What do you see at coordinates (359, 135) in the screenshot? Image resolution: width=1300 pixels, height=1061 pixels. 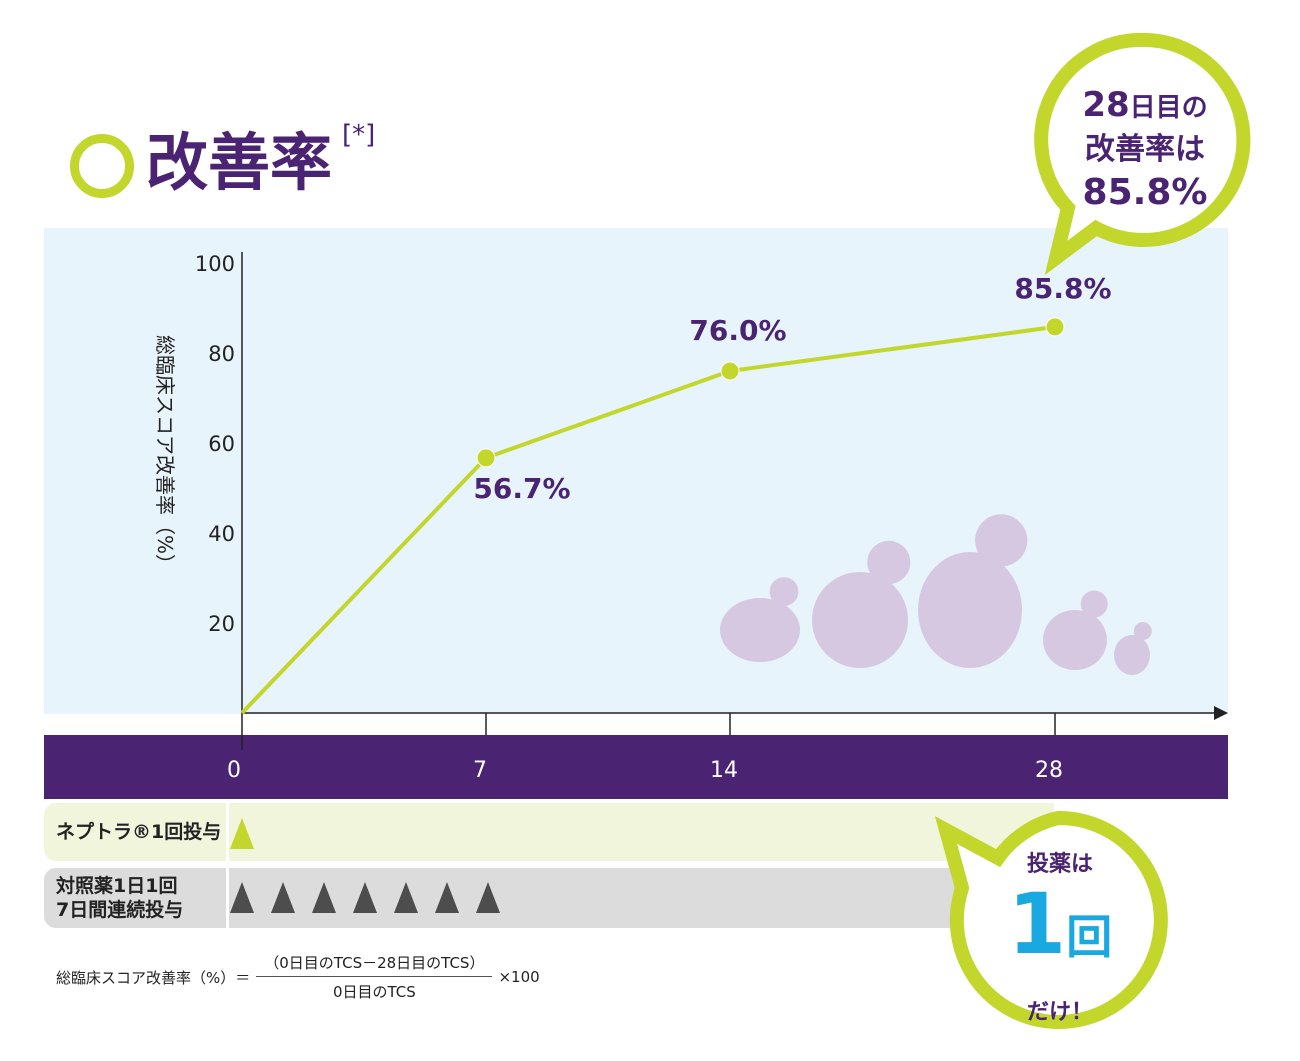 I see `title-note: [*]` at bounding box center [359, 135].